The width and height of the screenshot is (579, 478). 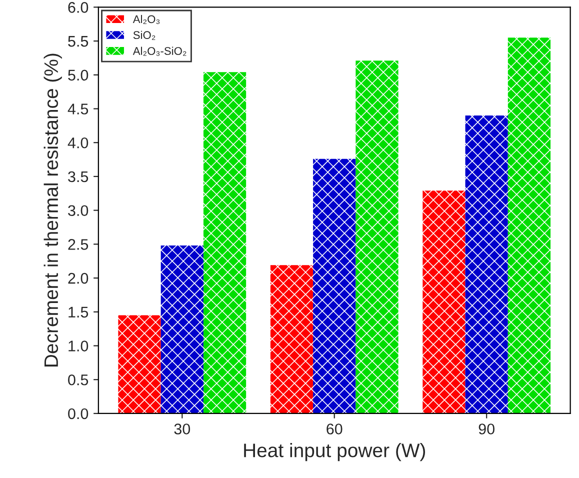 I want to click on y-tick-label: 5.0, so click(x=78, y=75).